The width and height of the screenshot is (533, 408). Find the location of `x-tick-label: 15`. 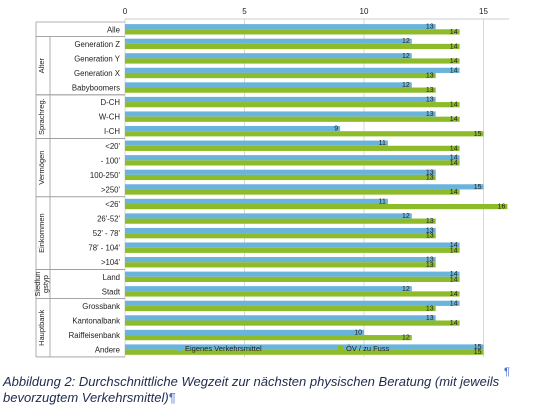

x-tick-label: 15 is located at coordinates (483, 11).